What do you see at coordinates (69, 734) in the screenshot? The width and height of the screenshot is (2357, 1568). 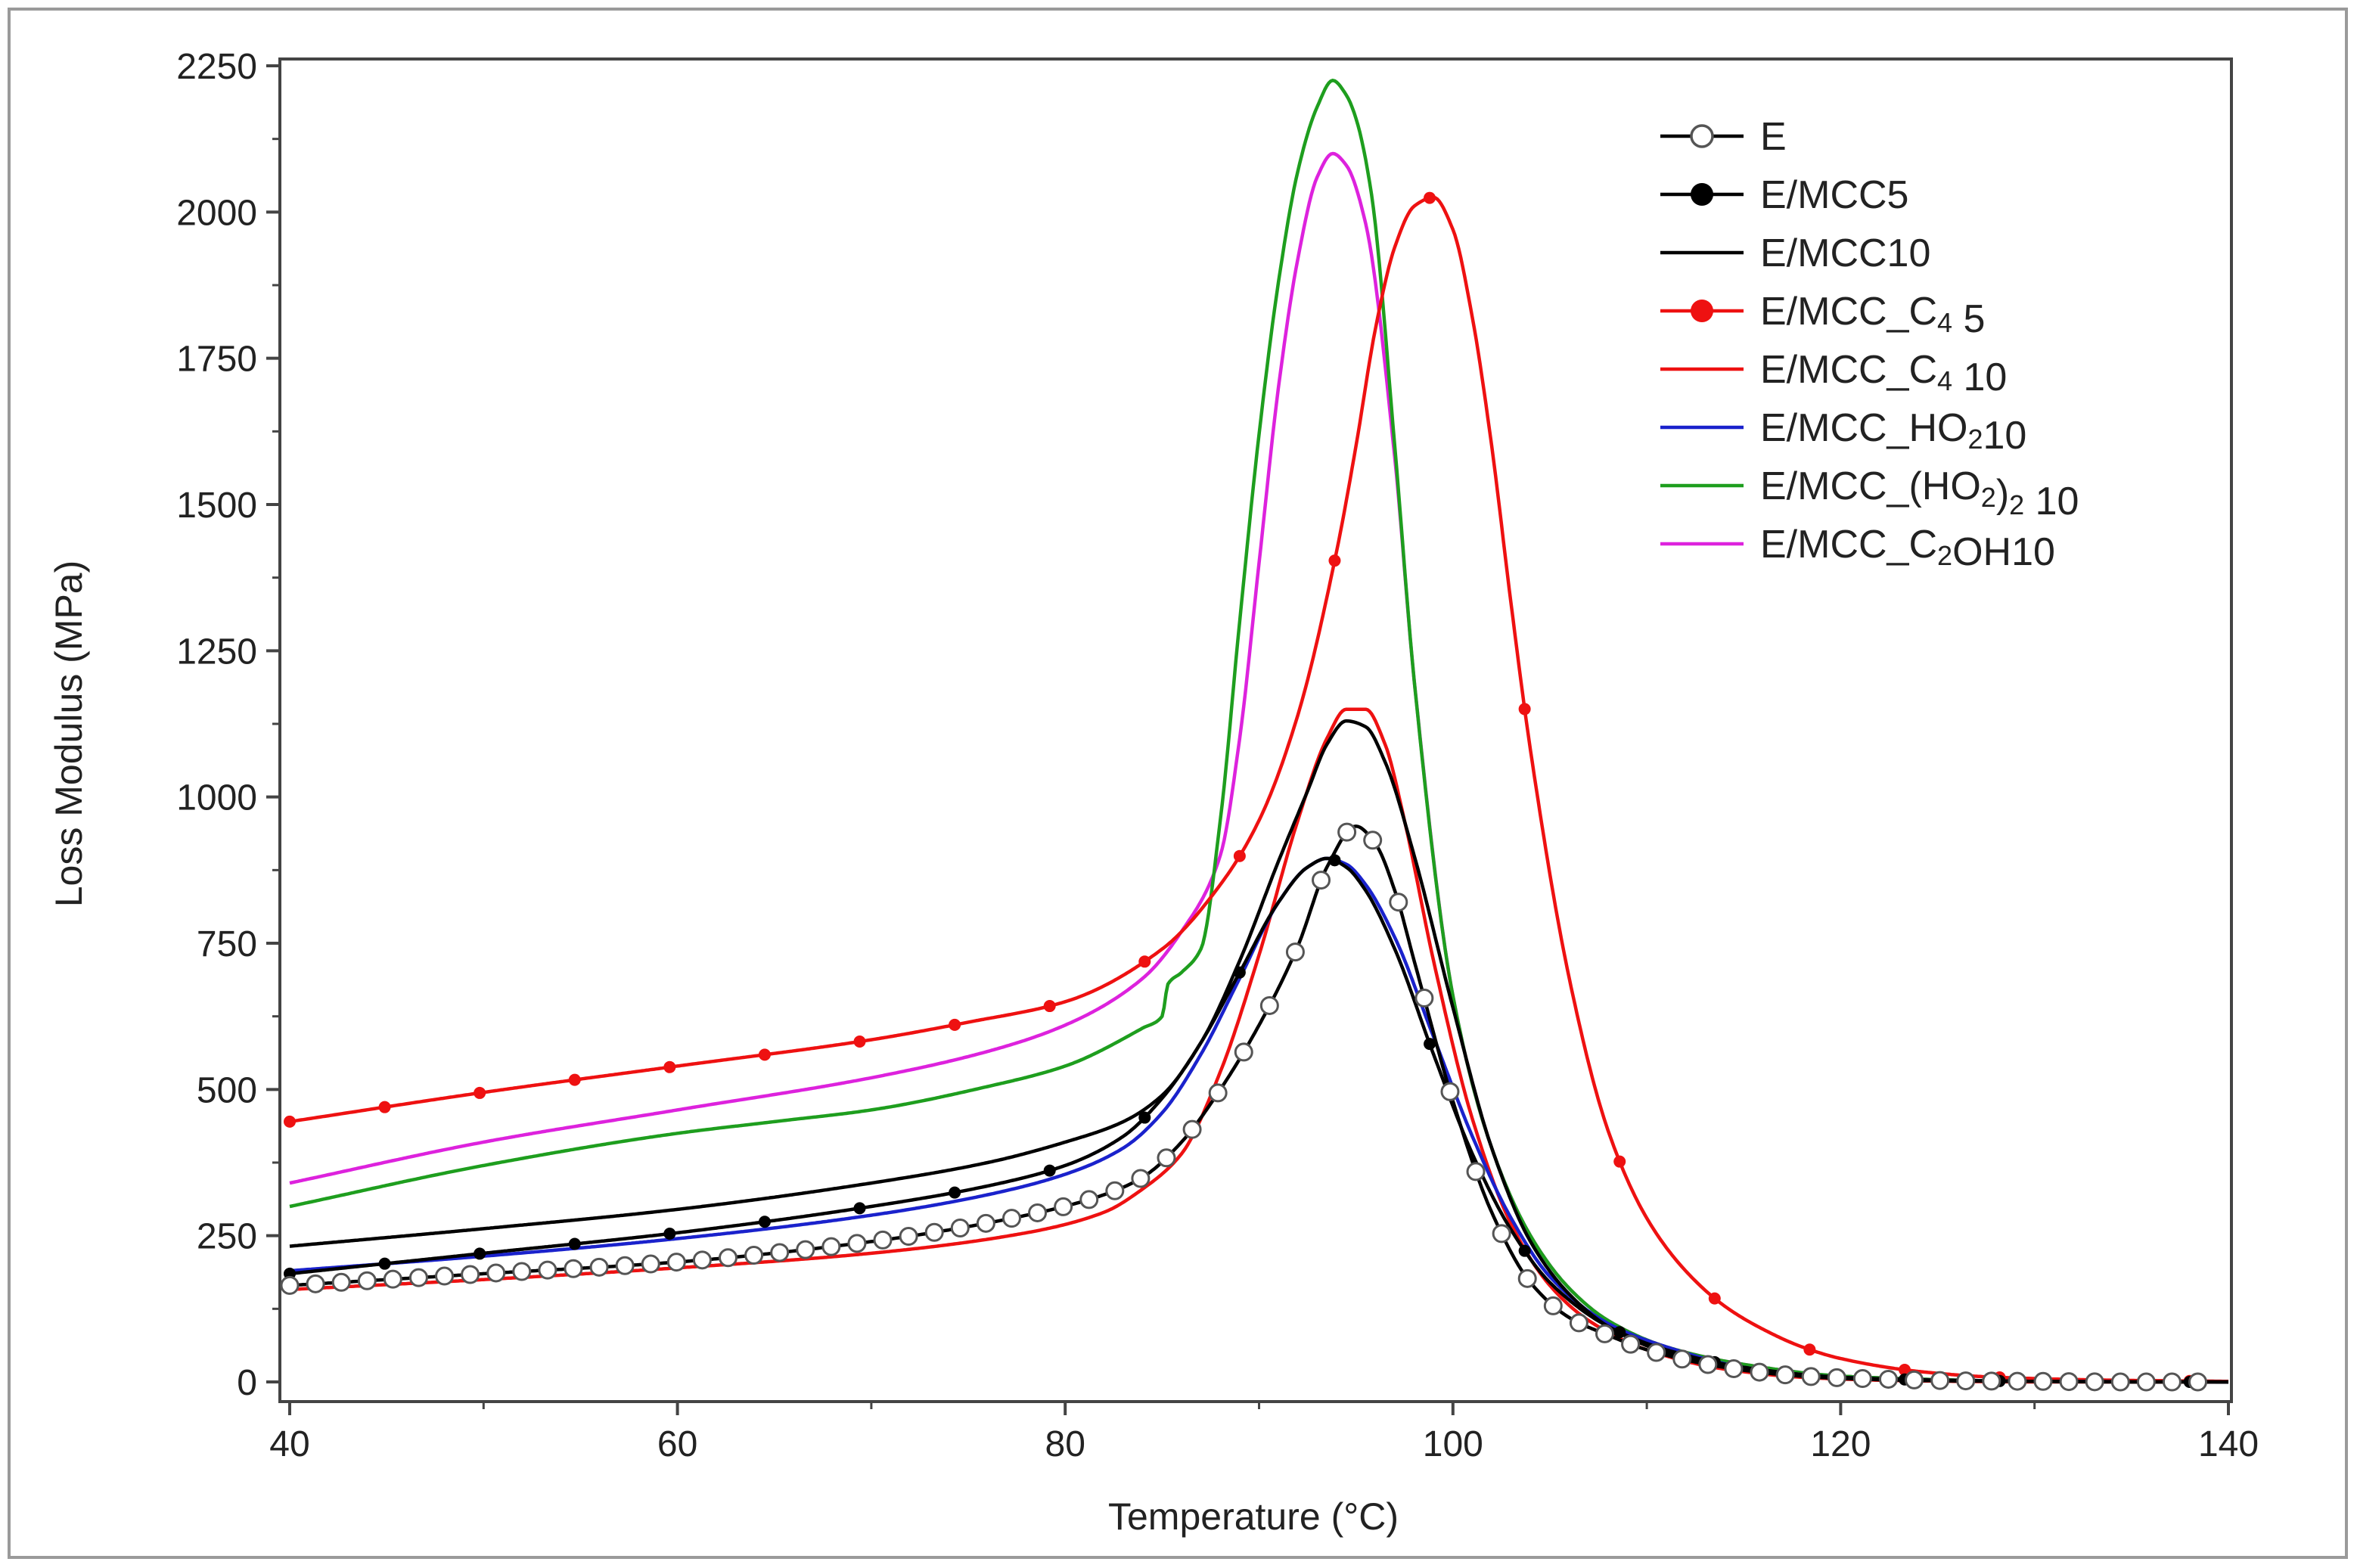 I see `y-axis-title: Loss Modulus (MPa)` at bounding box center [69, 734].